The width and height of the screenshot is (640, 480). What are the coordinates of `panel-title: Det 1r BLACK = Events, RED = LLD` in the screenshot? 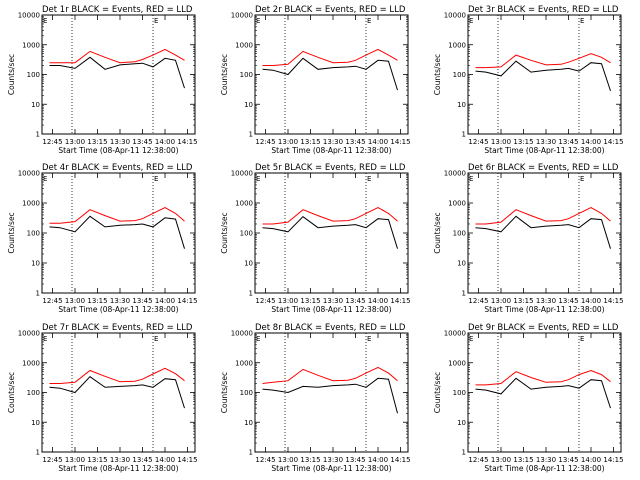 It's located at (117, 10).